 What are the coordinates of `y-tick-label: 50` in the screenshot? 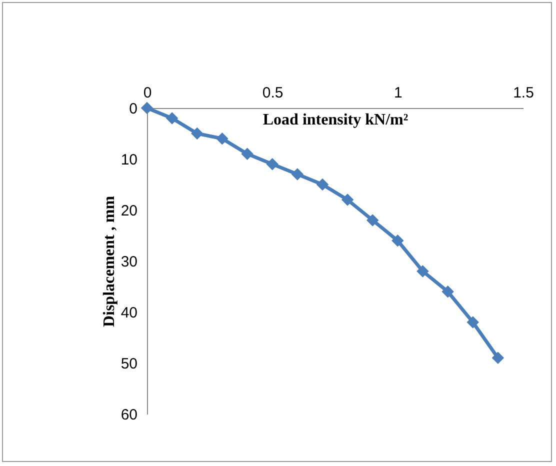 It's located at (129, 364).